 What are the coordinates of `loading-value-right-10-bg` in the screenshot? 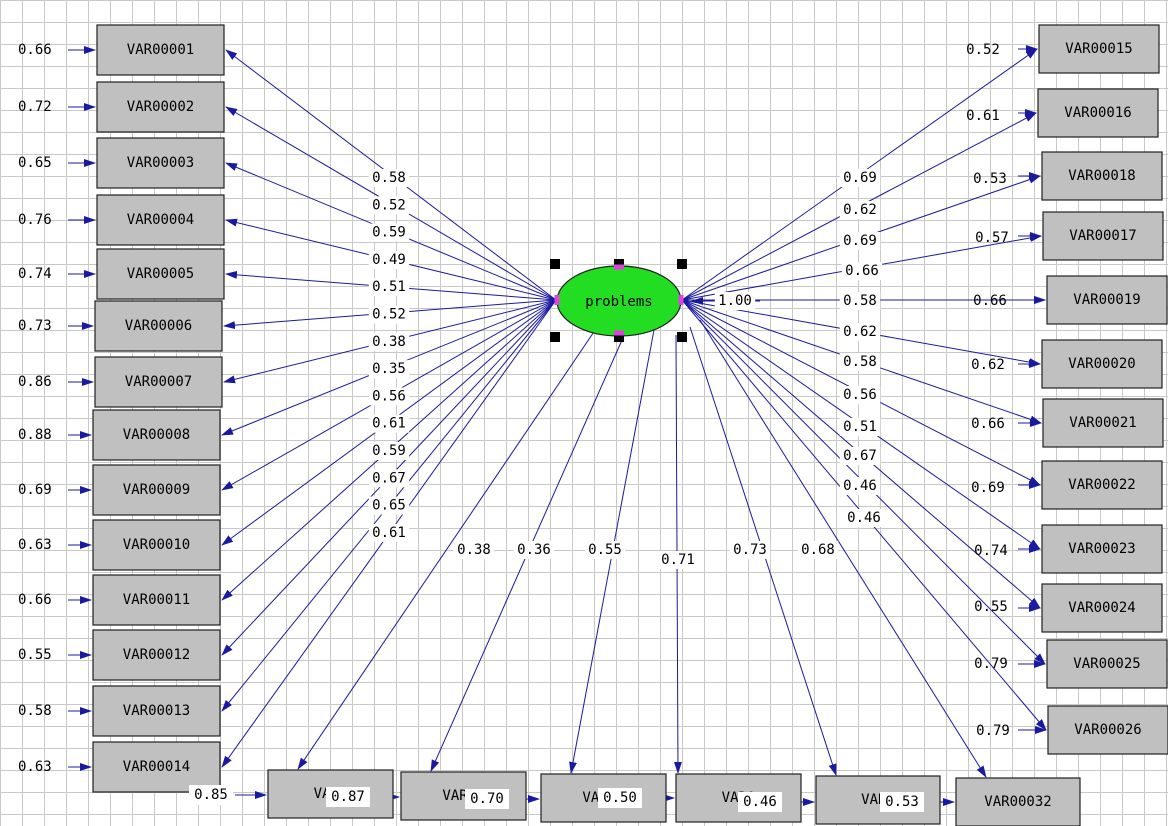 It's located at (860, 456).